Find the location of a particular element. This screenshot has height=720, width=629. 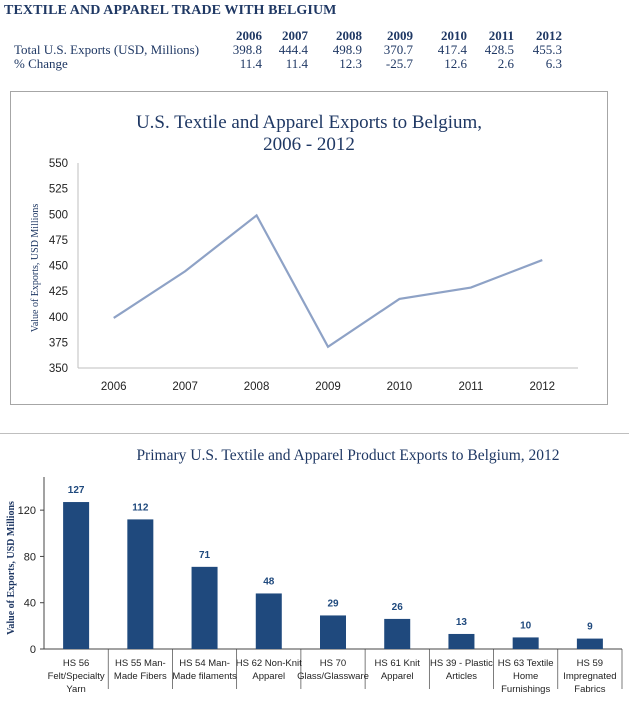

y-tick-label: 120 is located at coordinates (27, 511).